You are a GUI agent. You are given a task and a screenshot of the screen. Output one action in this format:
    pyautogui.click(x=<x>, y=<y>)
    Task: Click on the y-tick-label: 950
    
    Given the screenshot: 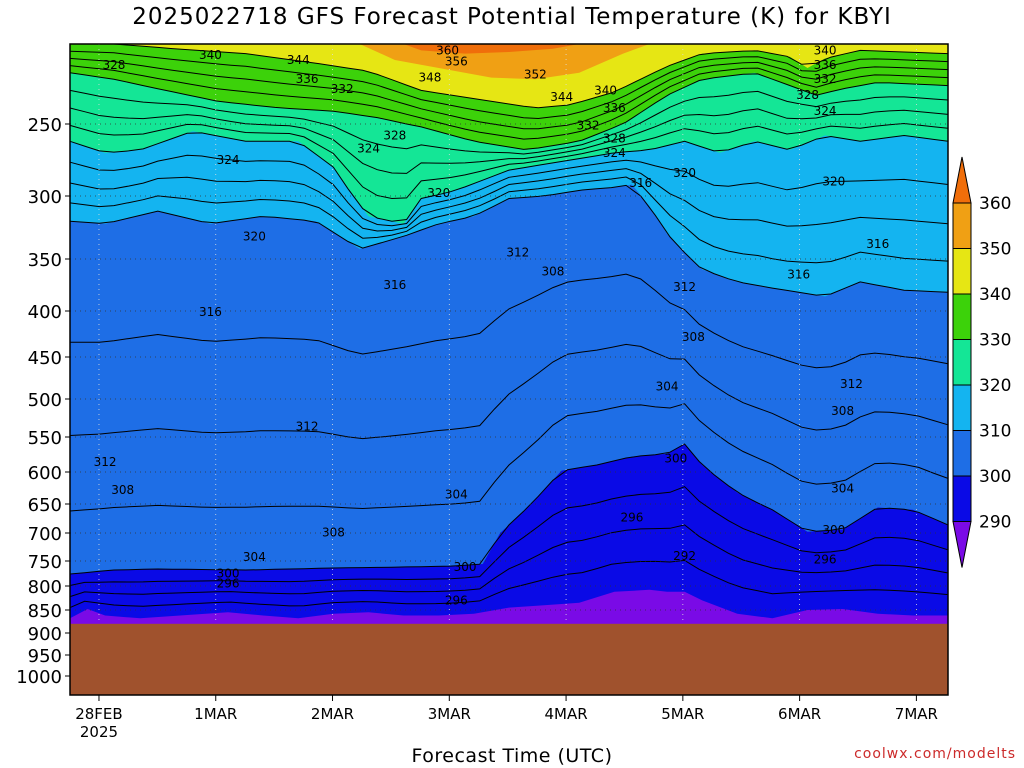 What is the action you would take?
    pyautogui.click(x=45, y=656)
    